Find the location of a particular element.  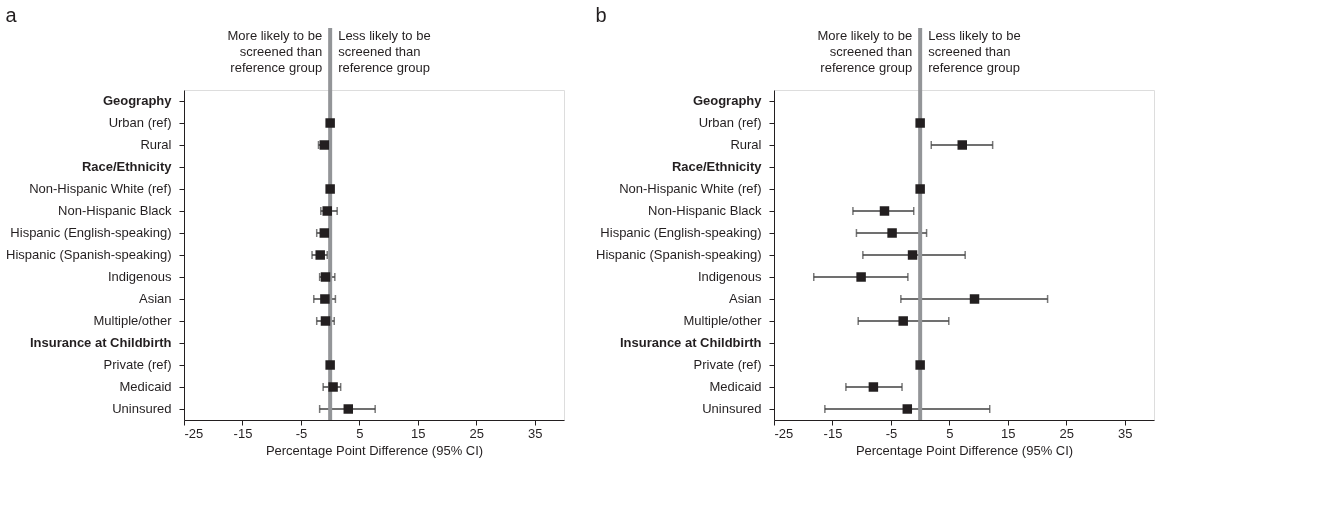

text: a is located at coordinates (11, 15).